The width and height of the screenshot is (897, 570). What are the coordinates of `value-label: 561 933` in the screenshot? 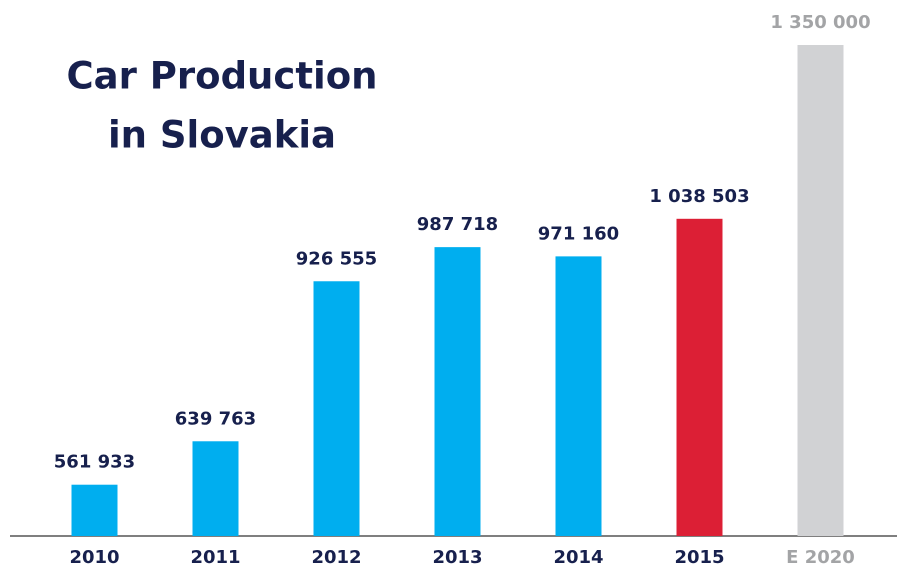 It's located at (94, 462).